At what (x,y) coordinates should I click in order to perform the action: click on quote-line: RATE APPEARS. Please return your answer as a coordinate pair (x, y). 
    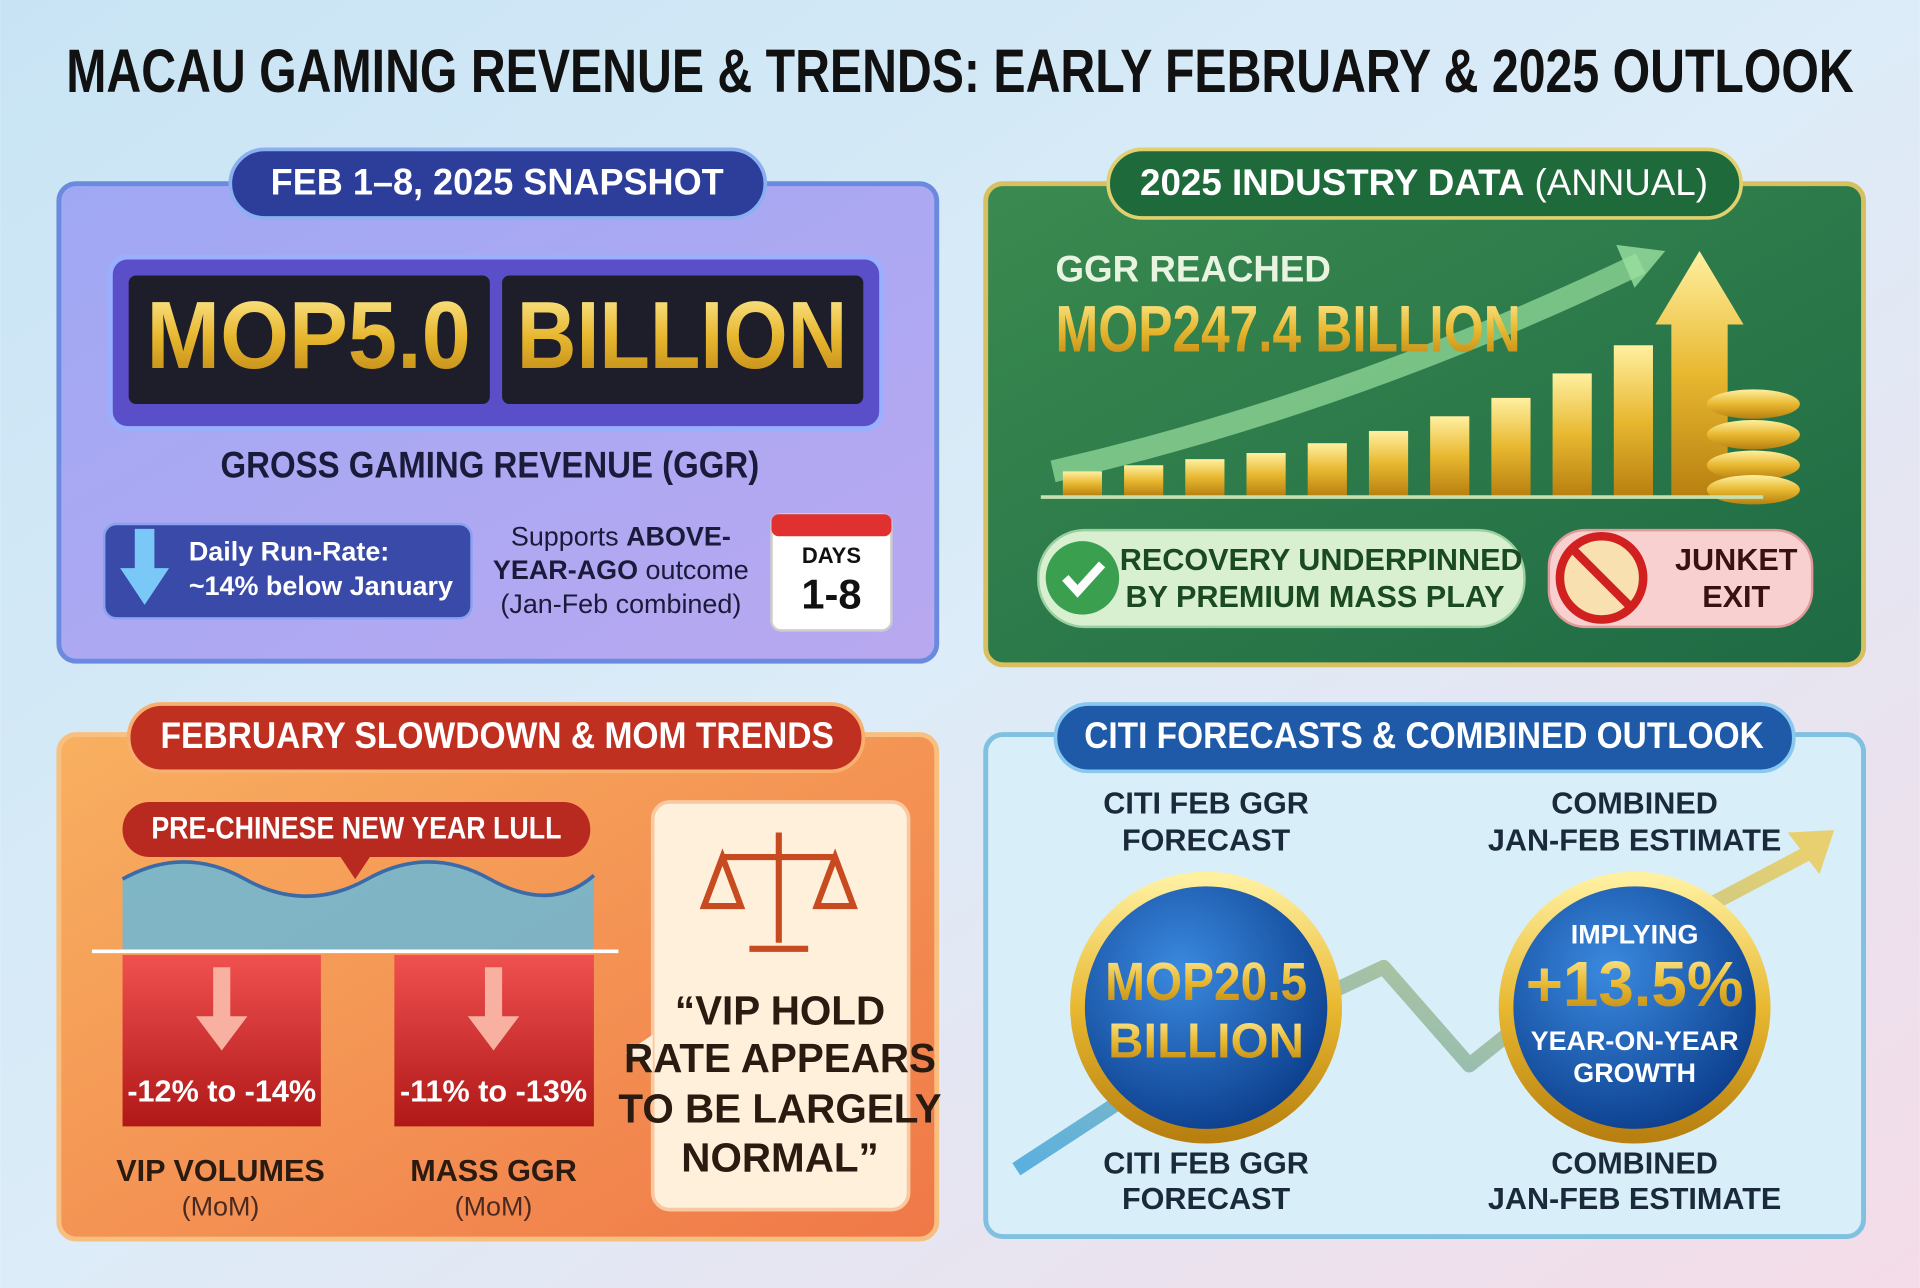
    Looking at the image, I should click on (780, 1058).